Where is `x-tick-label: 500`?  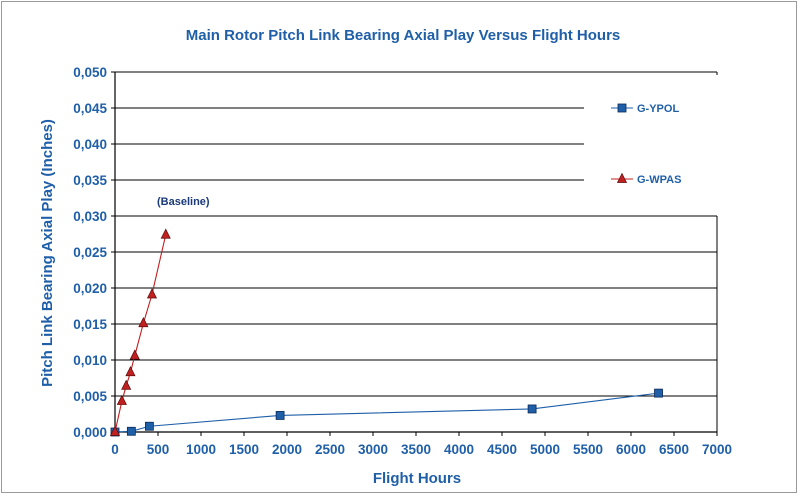 x-tick-label: 500 is located at coordinates (158, 449).